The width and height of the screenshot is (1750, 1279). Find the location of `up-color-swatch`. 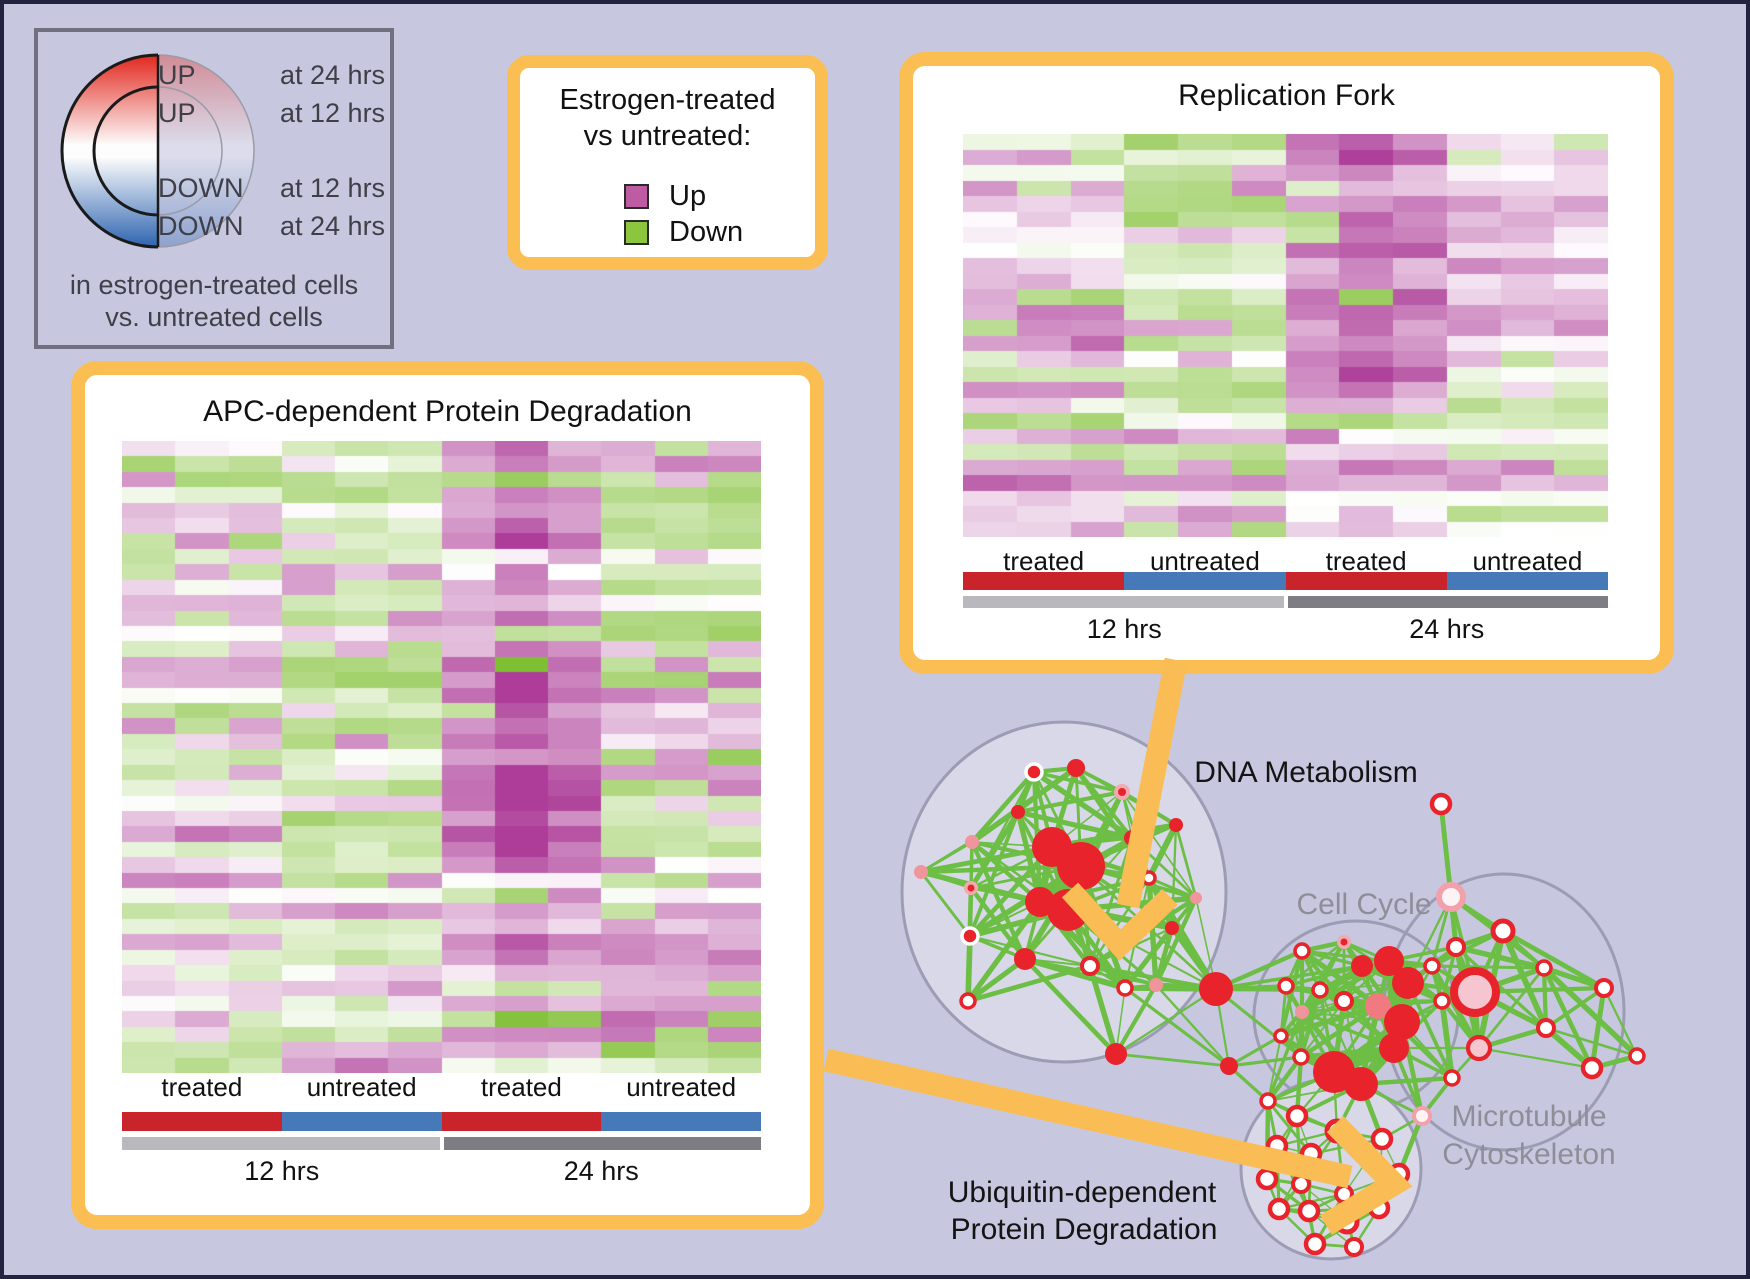

up-color-swatch is located at coordinates (636, 196).